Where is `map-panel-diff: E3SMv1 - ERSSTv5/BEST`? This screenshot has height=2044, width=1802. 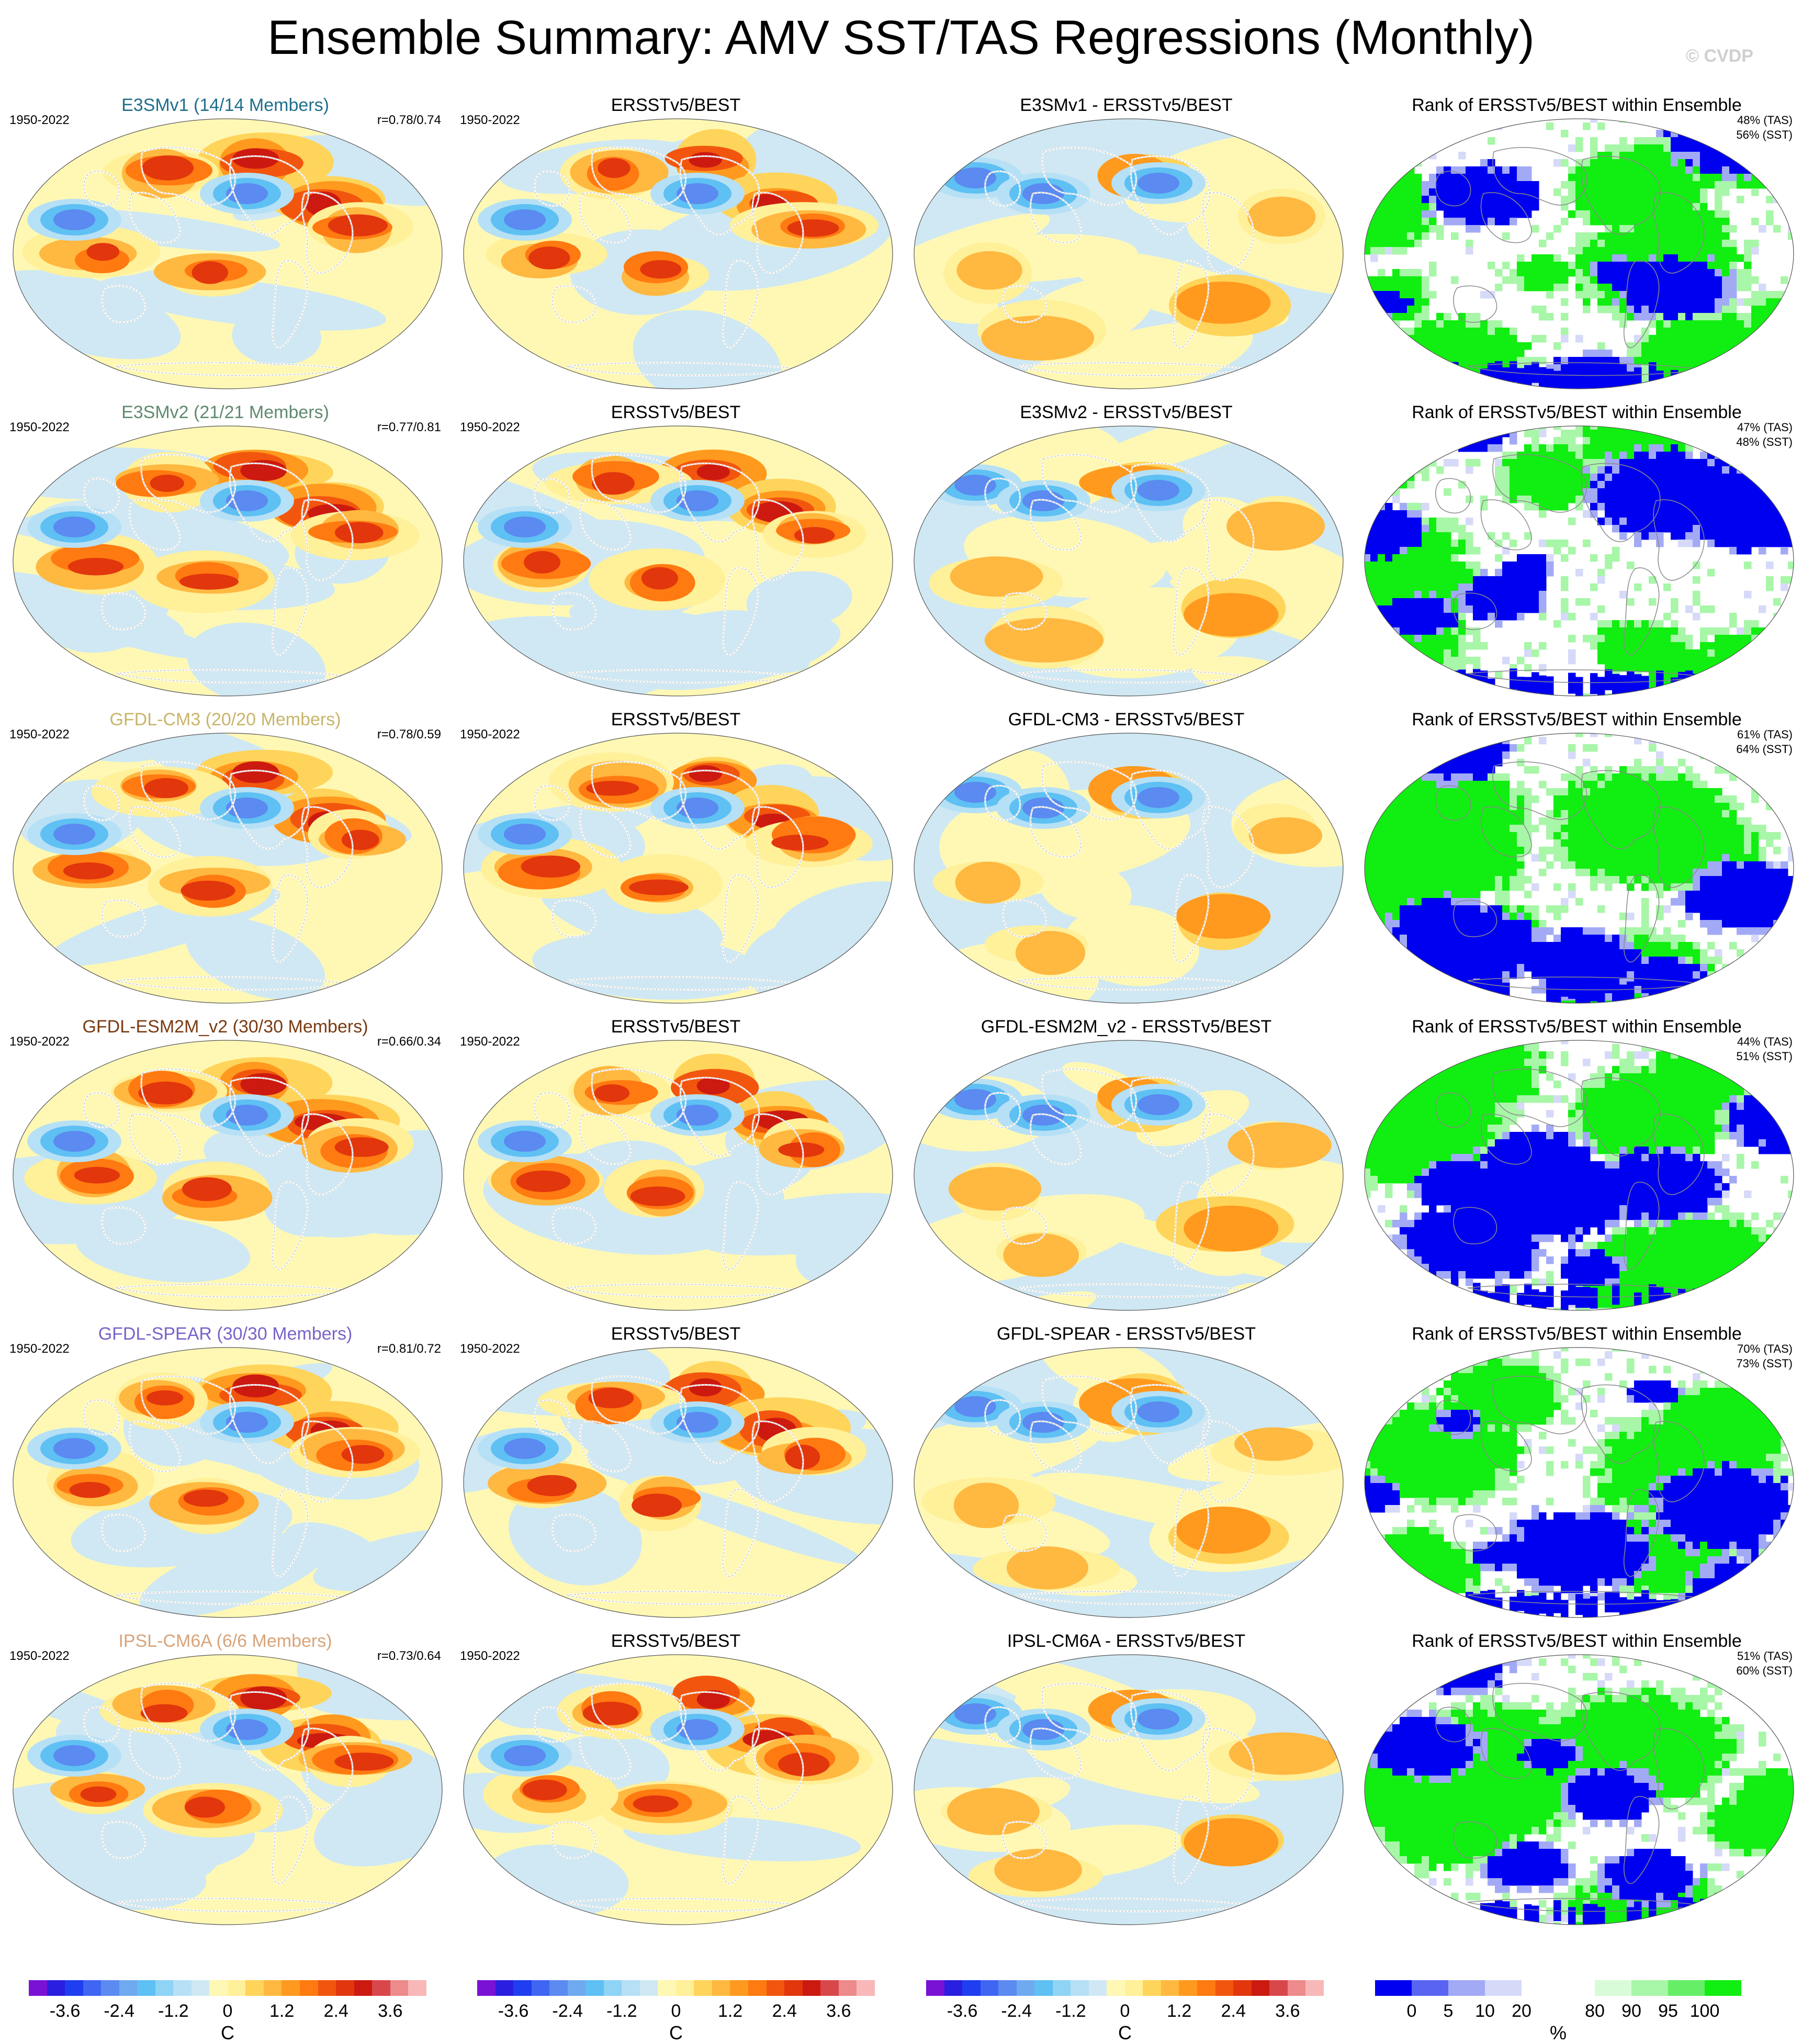
map-panel-diff: E3SMv1 - ERSSTv5/BEST is located at coordinates (1126, 243).